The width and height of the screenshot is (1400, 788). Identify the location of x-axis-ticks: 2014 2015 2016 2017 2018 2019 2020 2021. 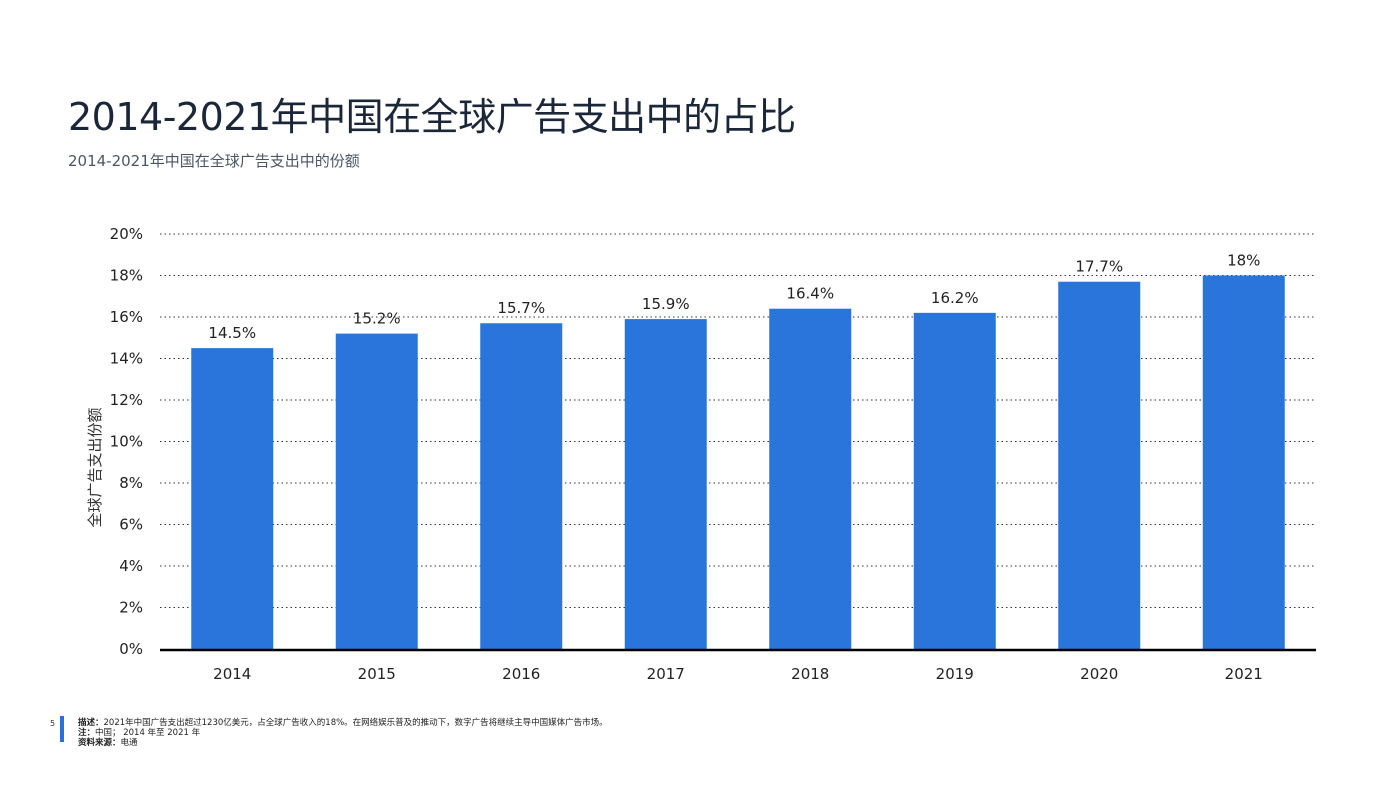
(738, 674).